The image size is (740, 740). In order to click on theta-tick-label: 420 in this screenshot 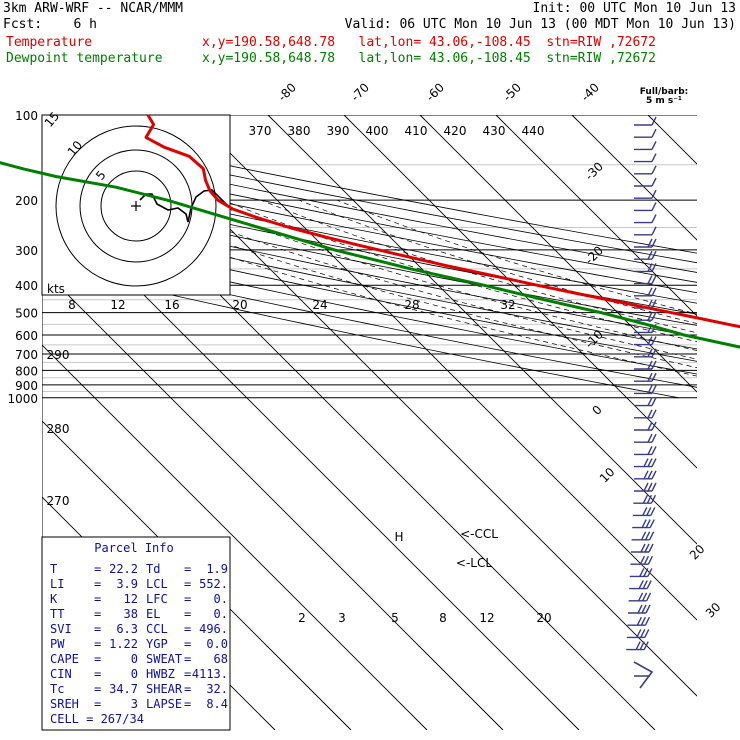, I will do `click(455, 131)`.